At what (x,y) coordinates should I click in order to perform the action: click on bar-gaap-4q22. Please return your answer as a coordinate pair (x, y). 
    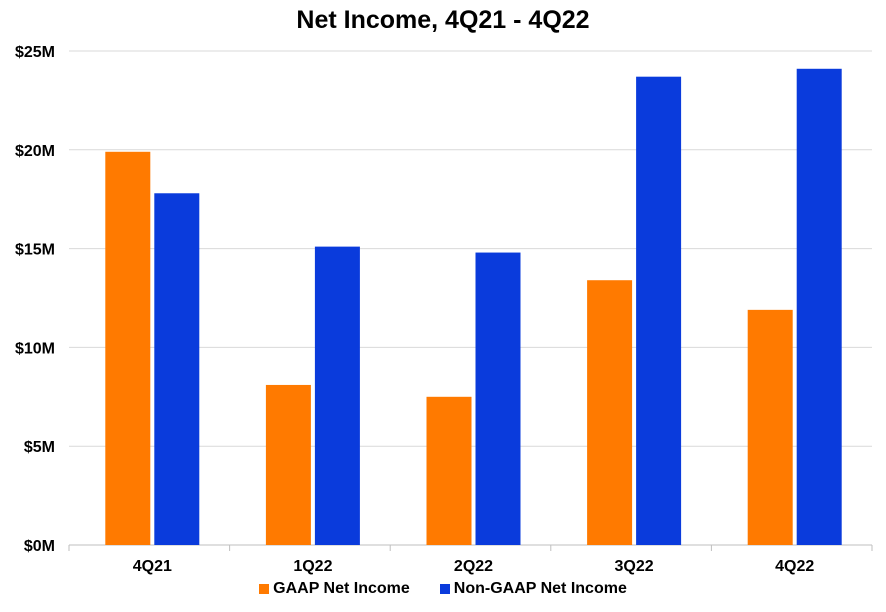
    Looking at the image, I should click on (770, 427).